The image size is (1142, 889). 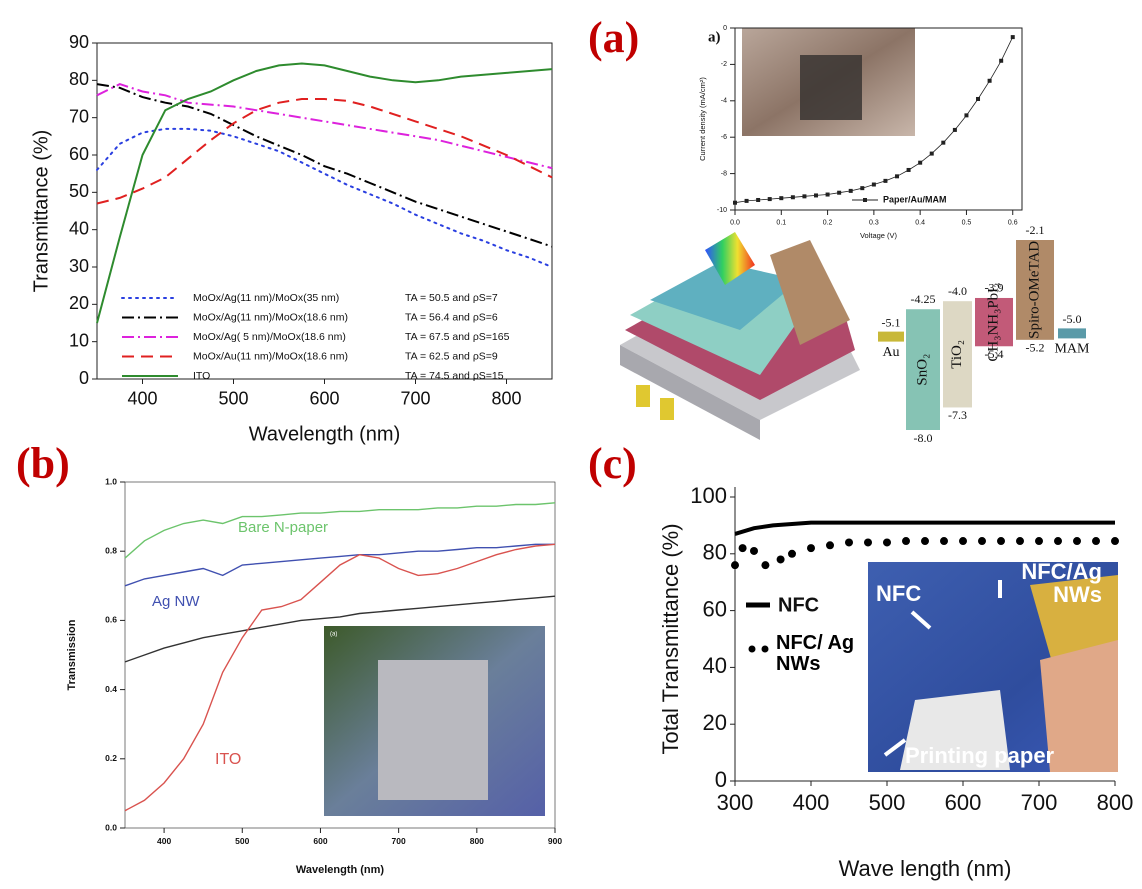 What do you see at coordinates (79, 116) in the screenshot?
I see `y-tick-label: 70` at bounding box center [79, 116].